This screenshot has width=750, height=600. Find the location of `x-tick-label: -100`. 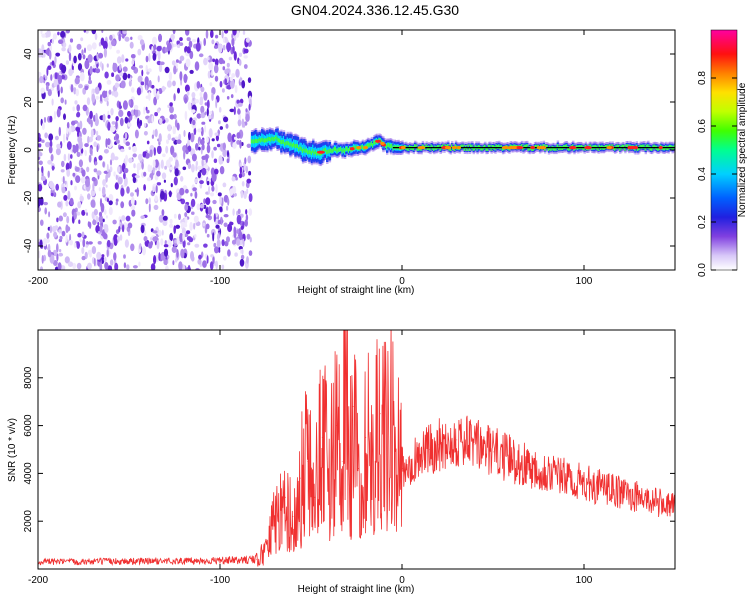

x-tick-label: -100 is located at coordinates (220, 580).